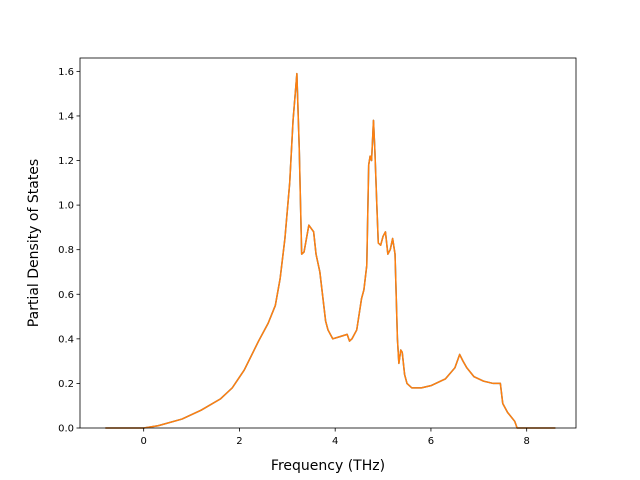 The image size is (640, 480). Describe the element at coordinates (143, 441) in the screenshot. I see `x-tick-label: 0` at that location.